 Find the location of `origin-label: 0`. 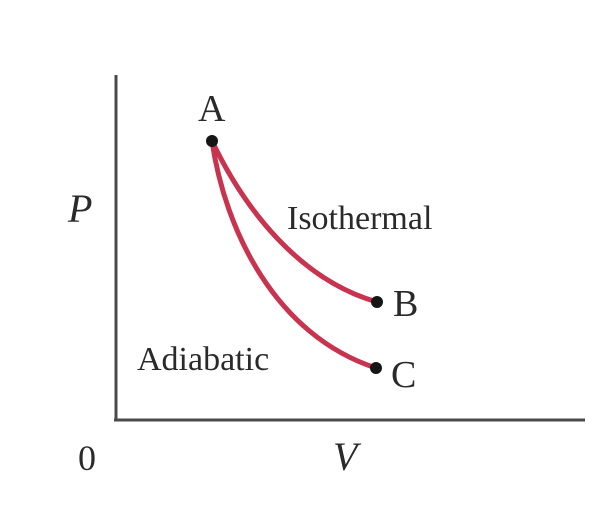

origin-label: 0 is located at coordinates (87, 458).